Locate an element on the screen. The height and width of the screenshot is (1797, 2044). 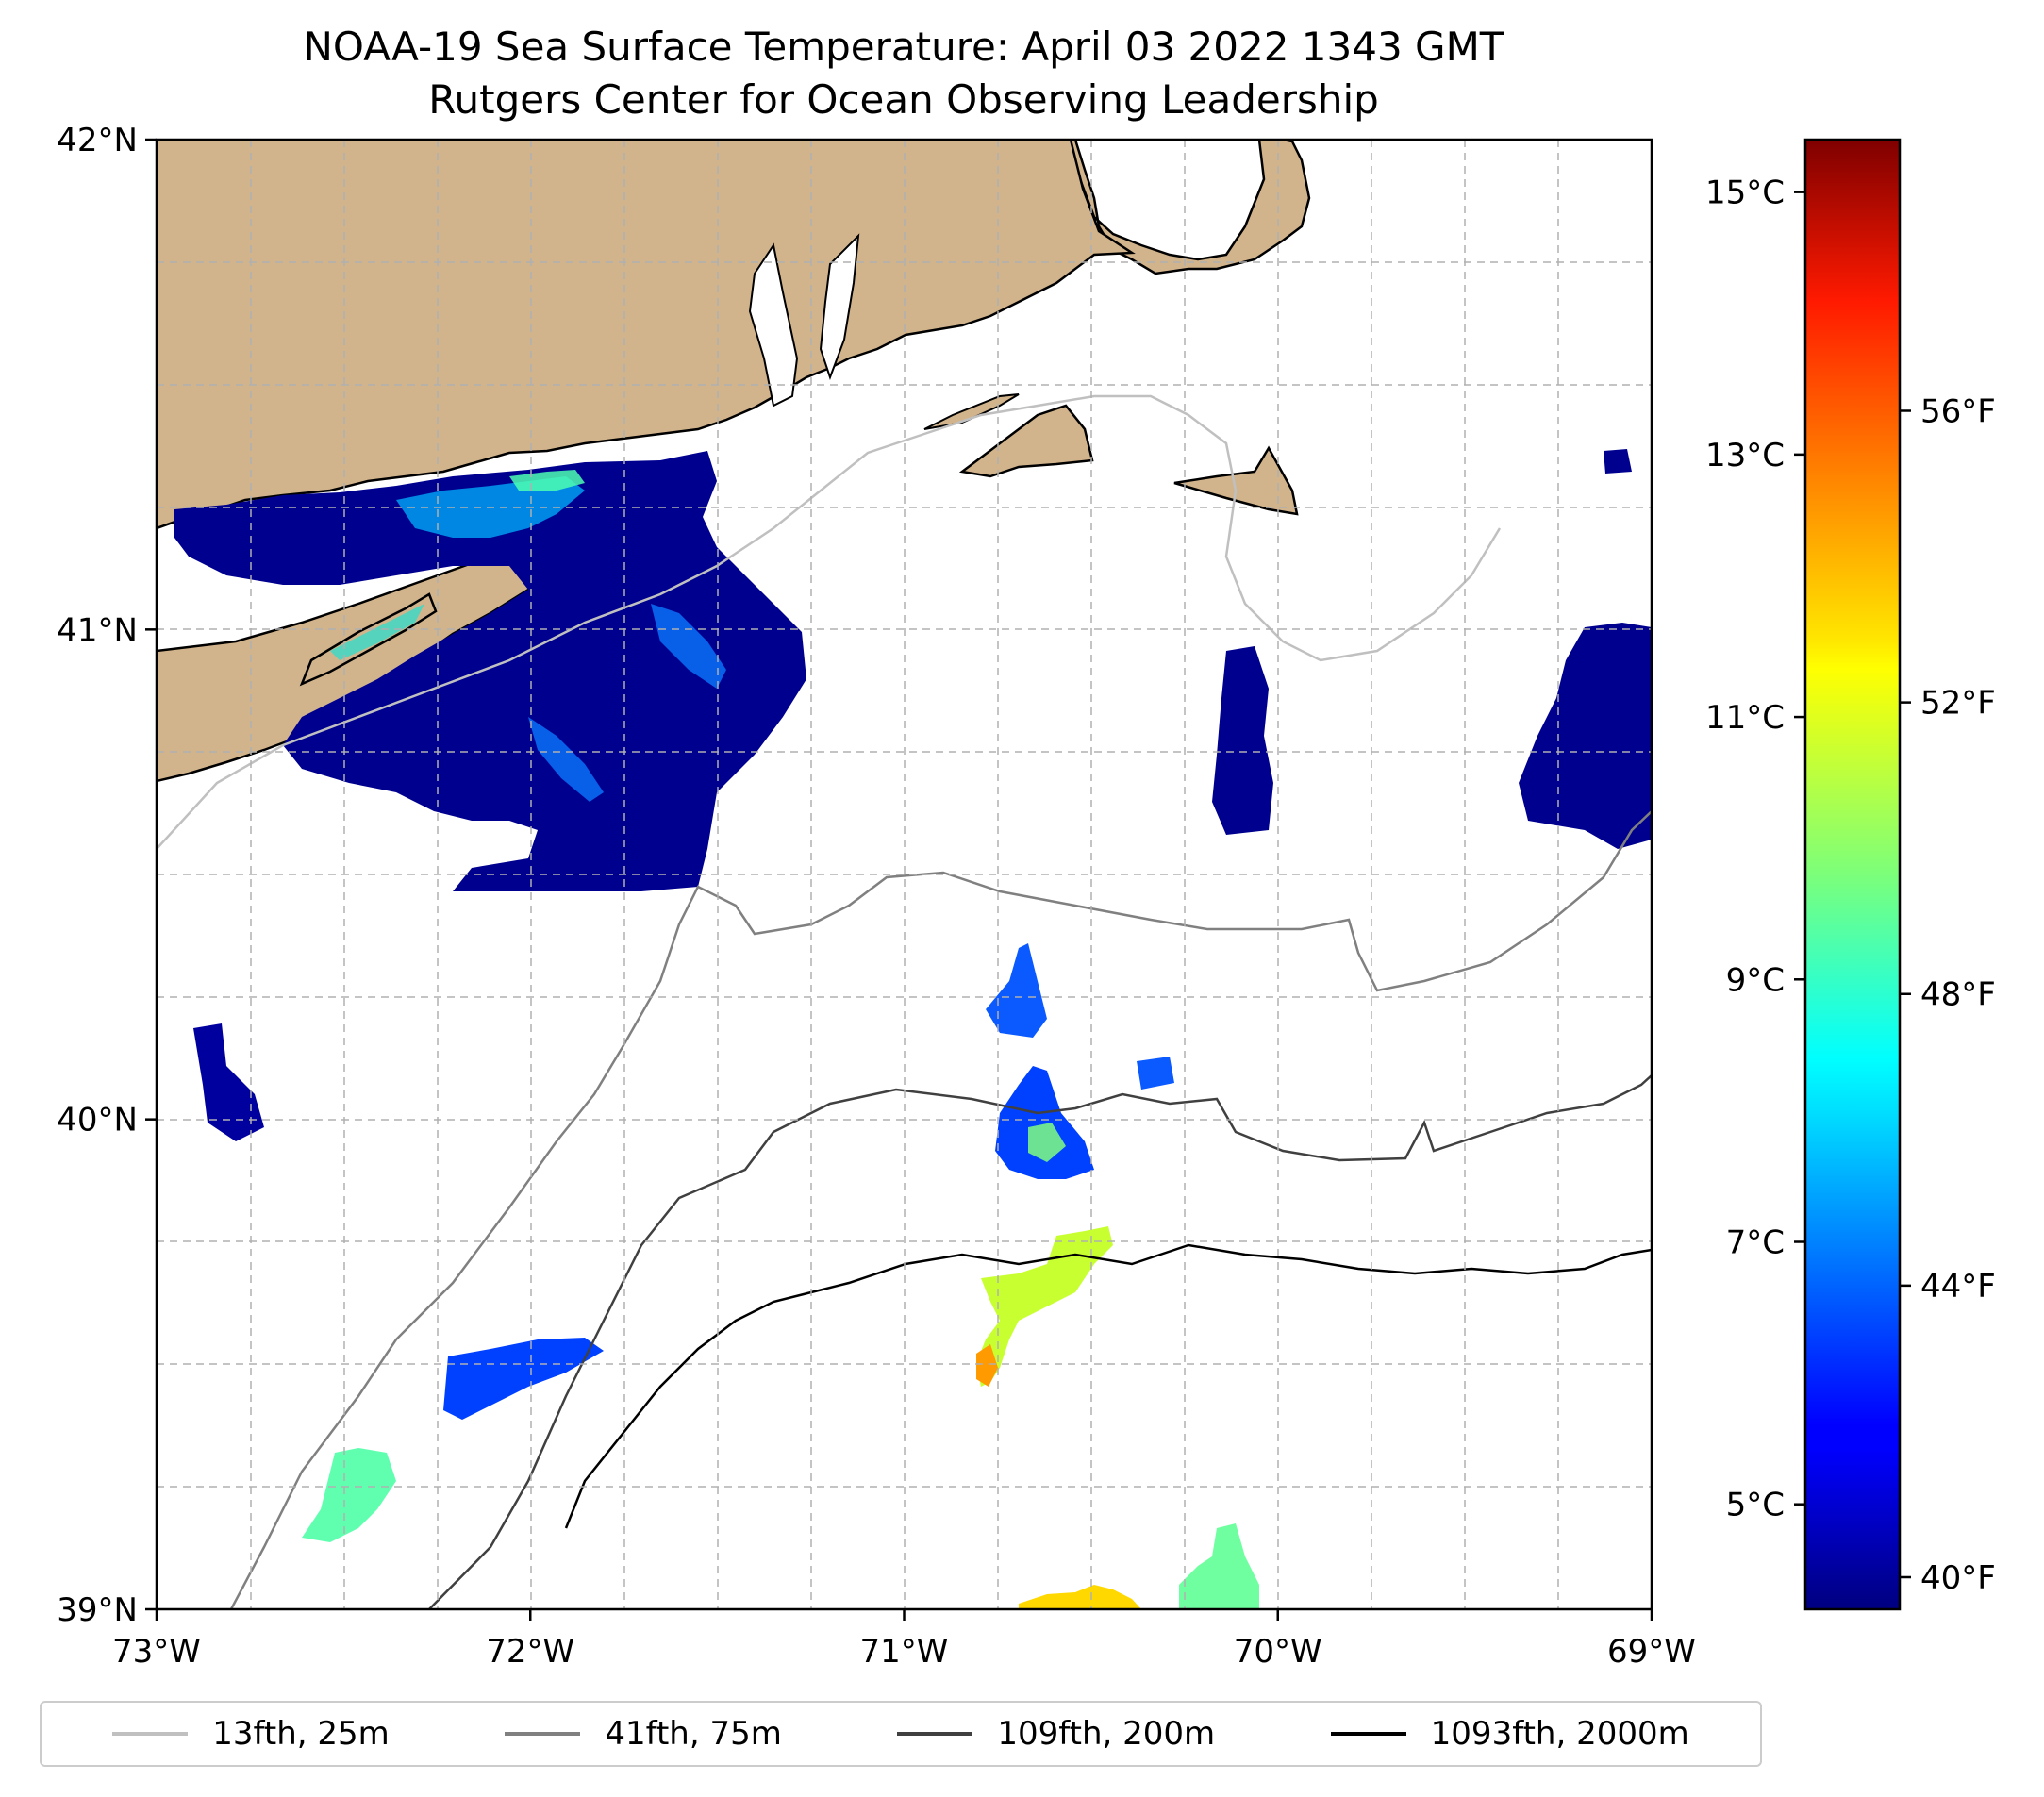
legend-item-200m: 109fth, 200m is located at coordinates (1056, 1734).